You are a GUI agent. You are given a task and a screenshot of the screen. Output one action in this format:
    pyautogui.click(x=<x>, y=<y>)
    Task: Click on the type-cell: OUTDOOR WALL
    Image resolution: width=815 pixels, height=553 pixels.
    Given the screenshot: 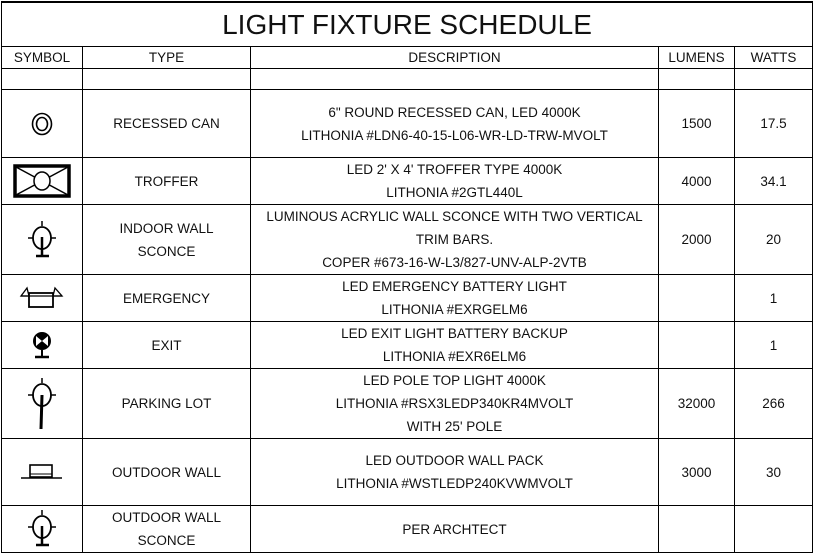 What is the action you would take?
    pyautogui.click(x=166, y=472)
    